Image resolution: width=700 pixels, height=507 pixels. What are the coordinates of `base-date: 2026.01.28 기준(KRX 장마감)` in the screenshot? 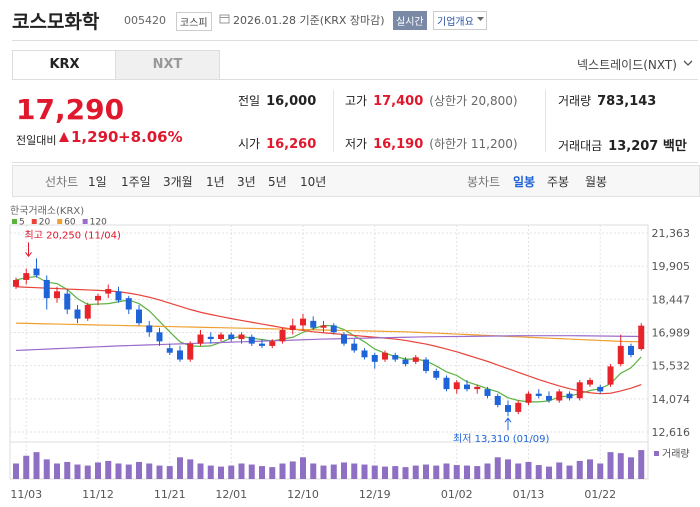 It's located at (309, 20).